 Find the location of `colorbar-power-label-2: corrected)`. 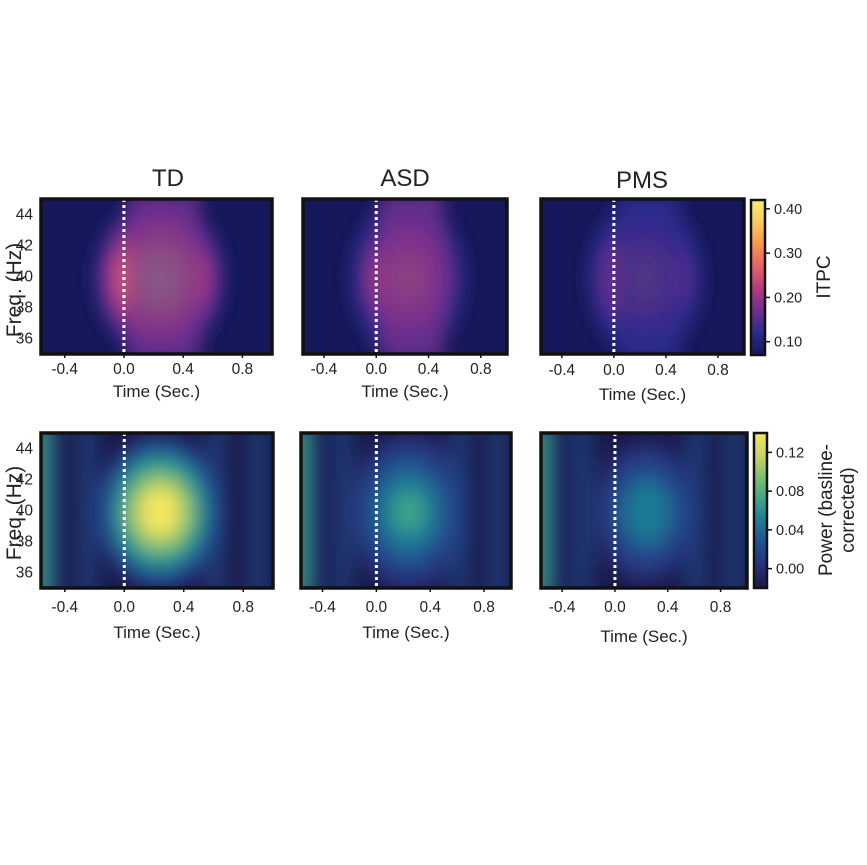

colorbar-power-label-2: corrected) is located at coordinates (848, 510).